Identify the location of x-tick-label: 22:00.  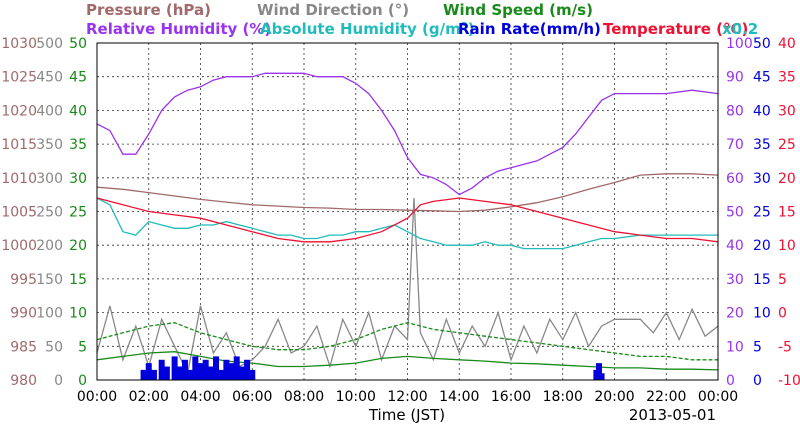
(666, 397).